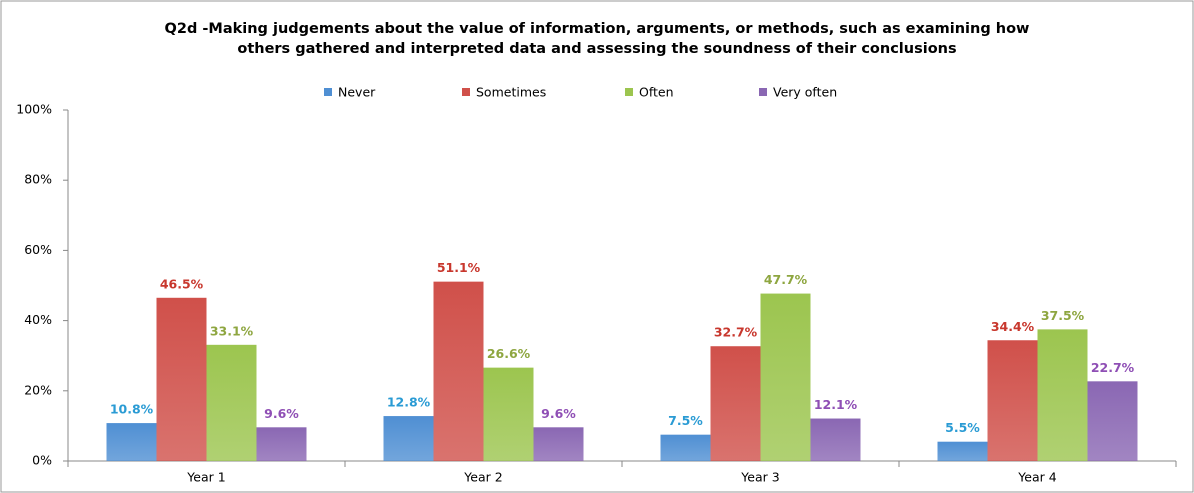 The height and width of the screenshot is (493, 1194). What do you see at coordinates (962, 427) in the screenshot?
I see `value-label: 5.5%` at bounding box center [962, 427].